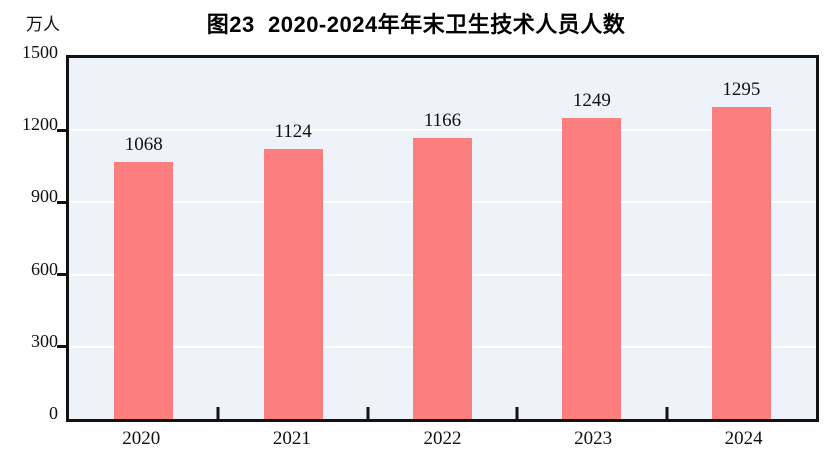 The image size is (832, 461). Describe the element at coordinates (291, 438) in the screenshot. I see `x-axis-label-2021: 2021` at that location.